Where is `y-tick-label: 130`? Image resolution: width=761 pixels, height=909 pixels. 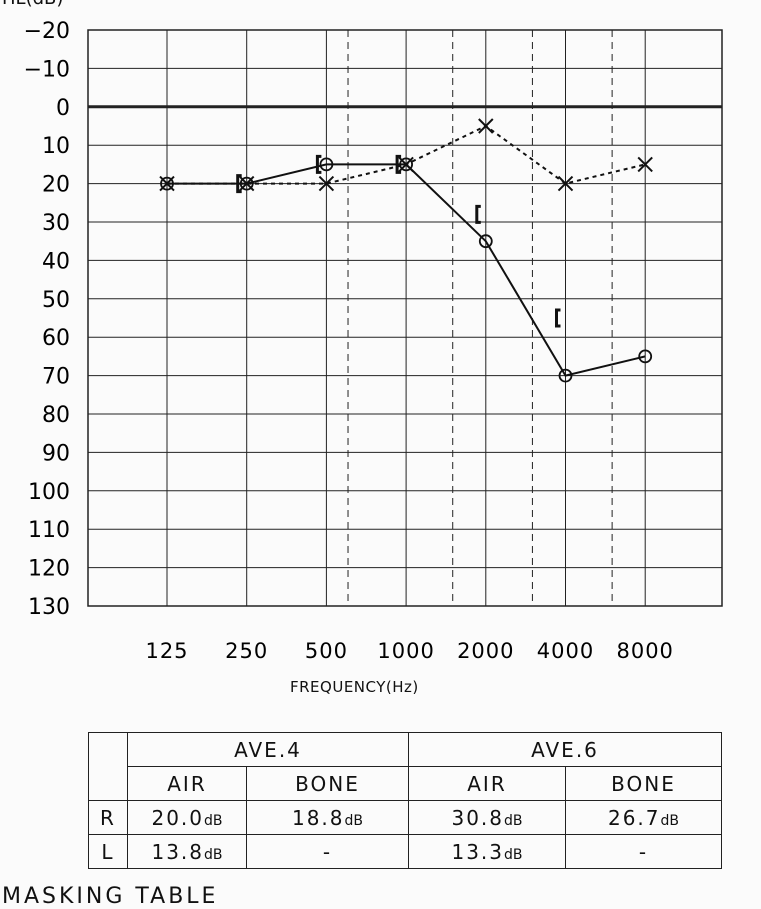
y-tick-label: 130 is located at coordinates (49, 607).